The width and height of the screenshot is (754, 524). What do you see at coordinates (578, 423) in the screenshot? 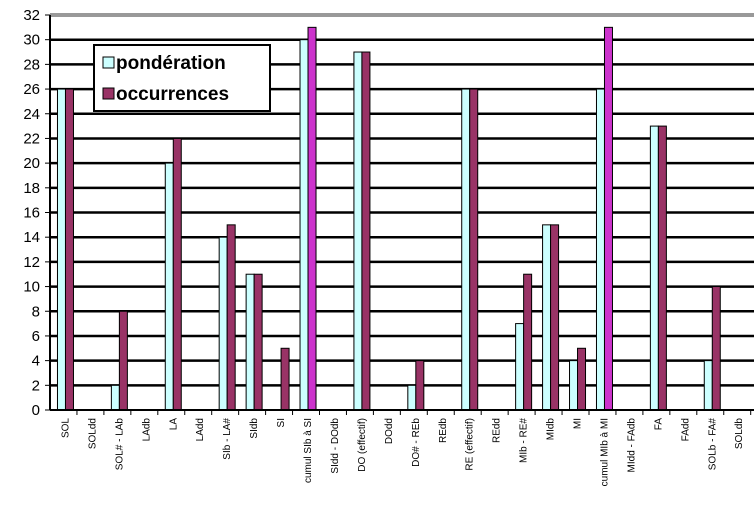
I see `x-tick-label: MI` at bounding box center [578, 423].